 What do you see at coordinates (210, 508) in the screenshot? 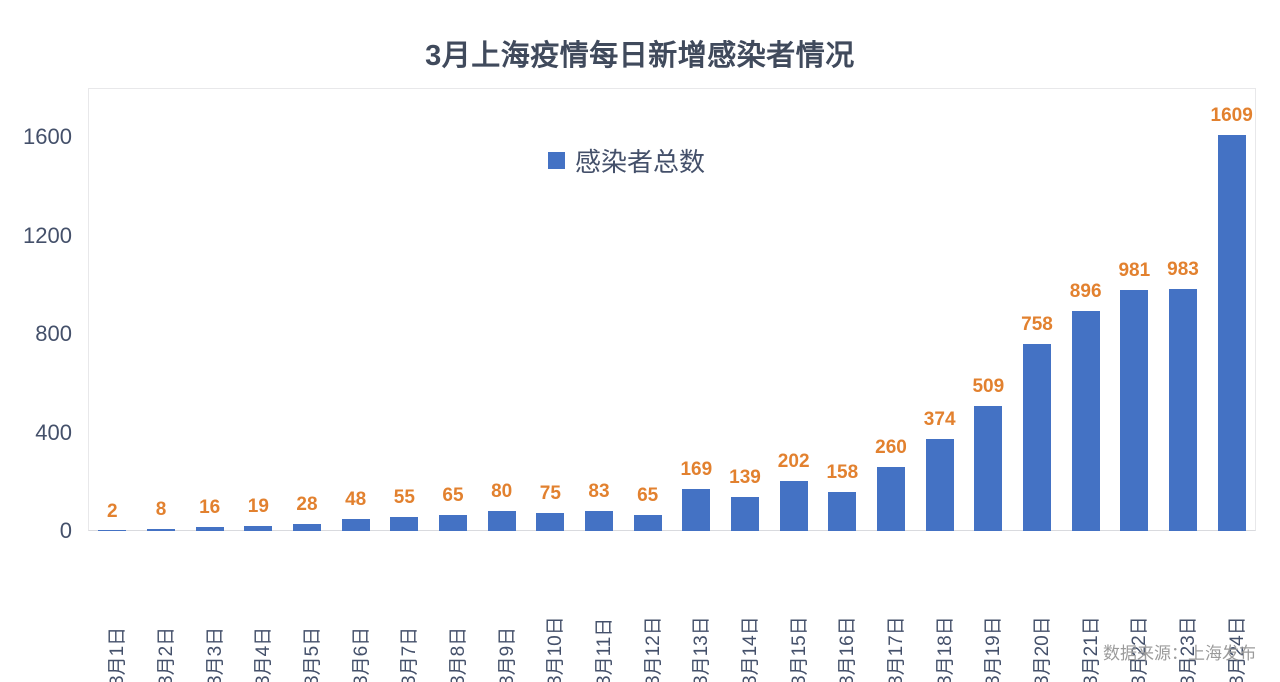
I see `bar-value-label: 16` at bounding box center [210, 508].